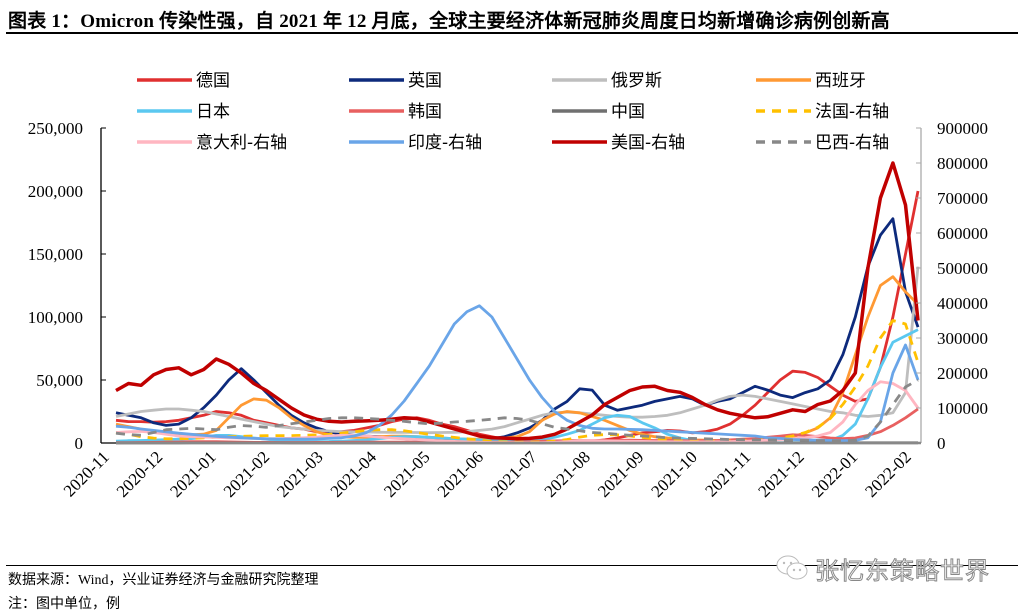 Image resolution: width=1024 pixels, height=615 pixels. What do you see at coordinates (354, 474) in the screenshot?
I see `x-tick-label: 2021-04` at bounding box center [354, 474].